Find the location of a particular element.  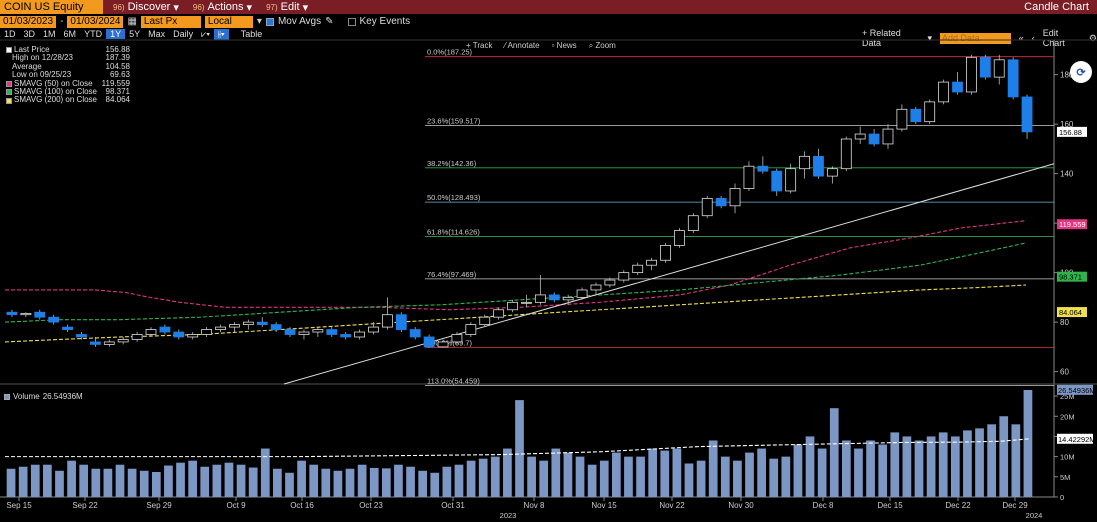

price-tag-label: 119.559 is located at coordinates (1072, 224).